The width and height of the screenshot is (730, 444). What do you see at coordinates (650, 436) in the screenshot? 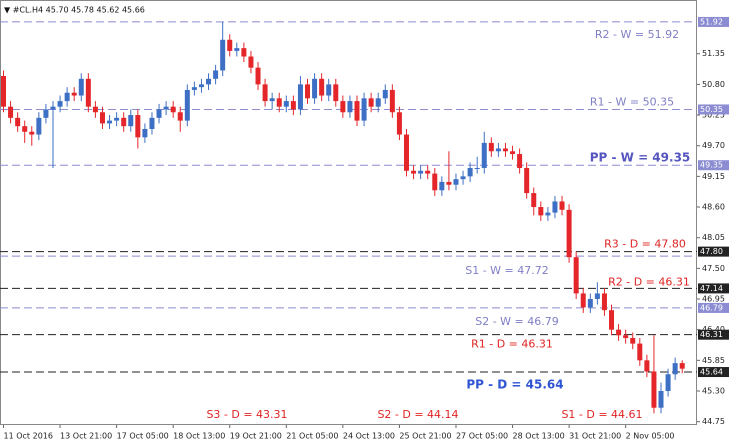
I see `x-tick-label: 2 Nov 05:00` at bounding box center [650, 436].